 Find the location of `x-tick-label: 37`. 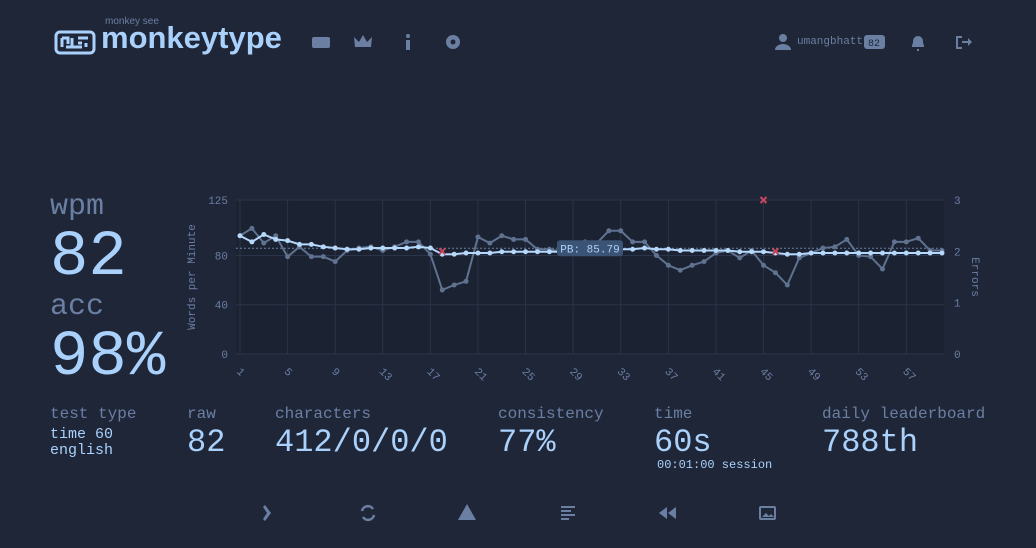

x-tick-label: 37 is located at coordinates (671, 375).